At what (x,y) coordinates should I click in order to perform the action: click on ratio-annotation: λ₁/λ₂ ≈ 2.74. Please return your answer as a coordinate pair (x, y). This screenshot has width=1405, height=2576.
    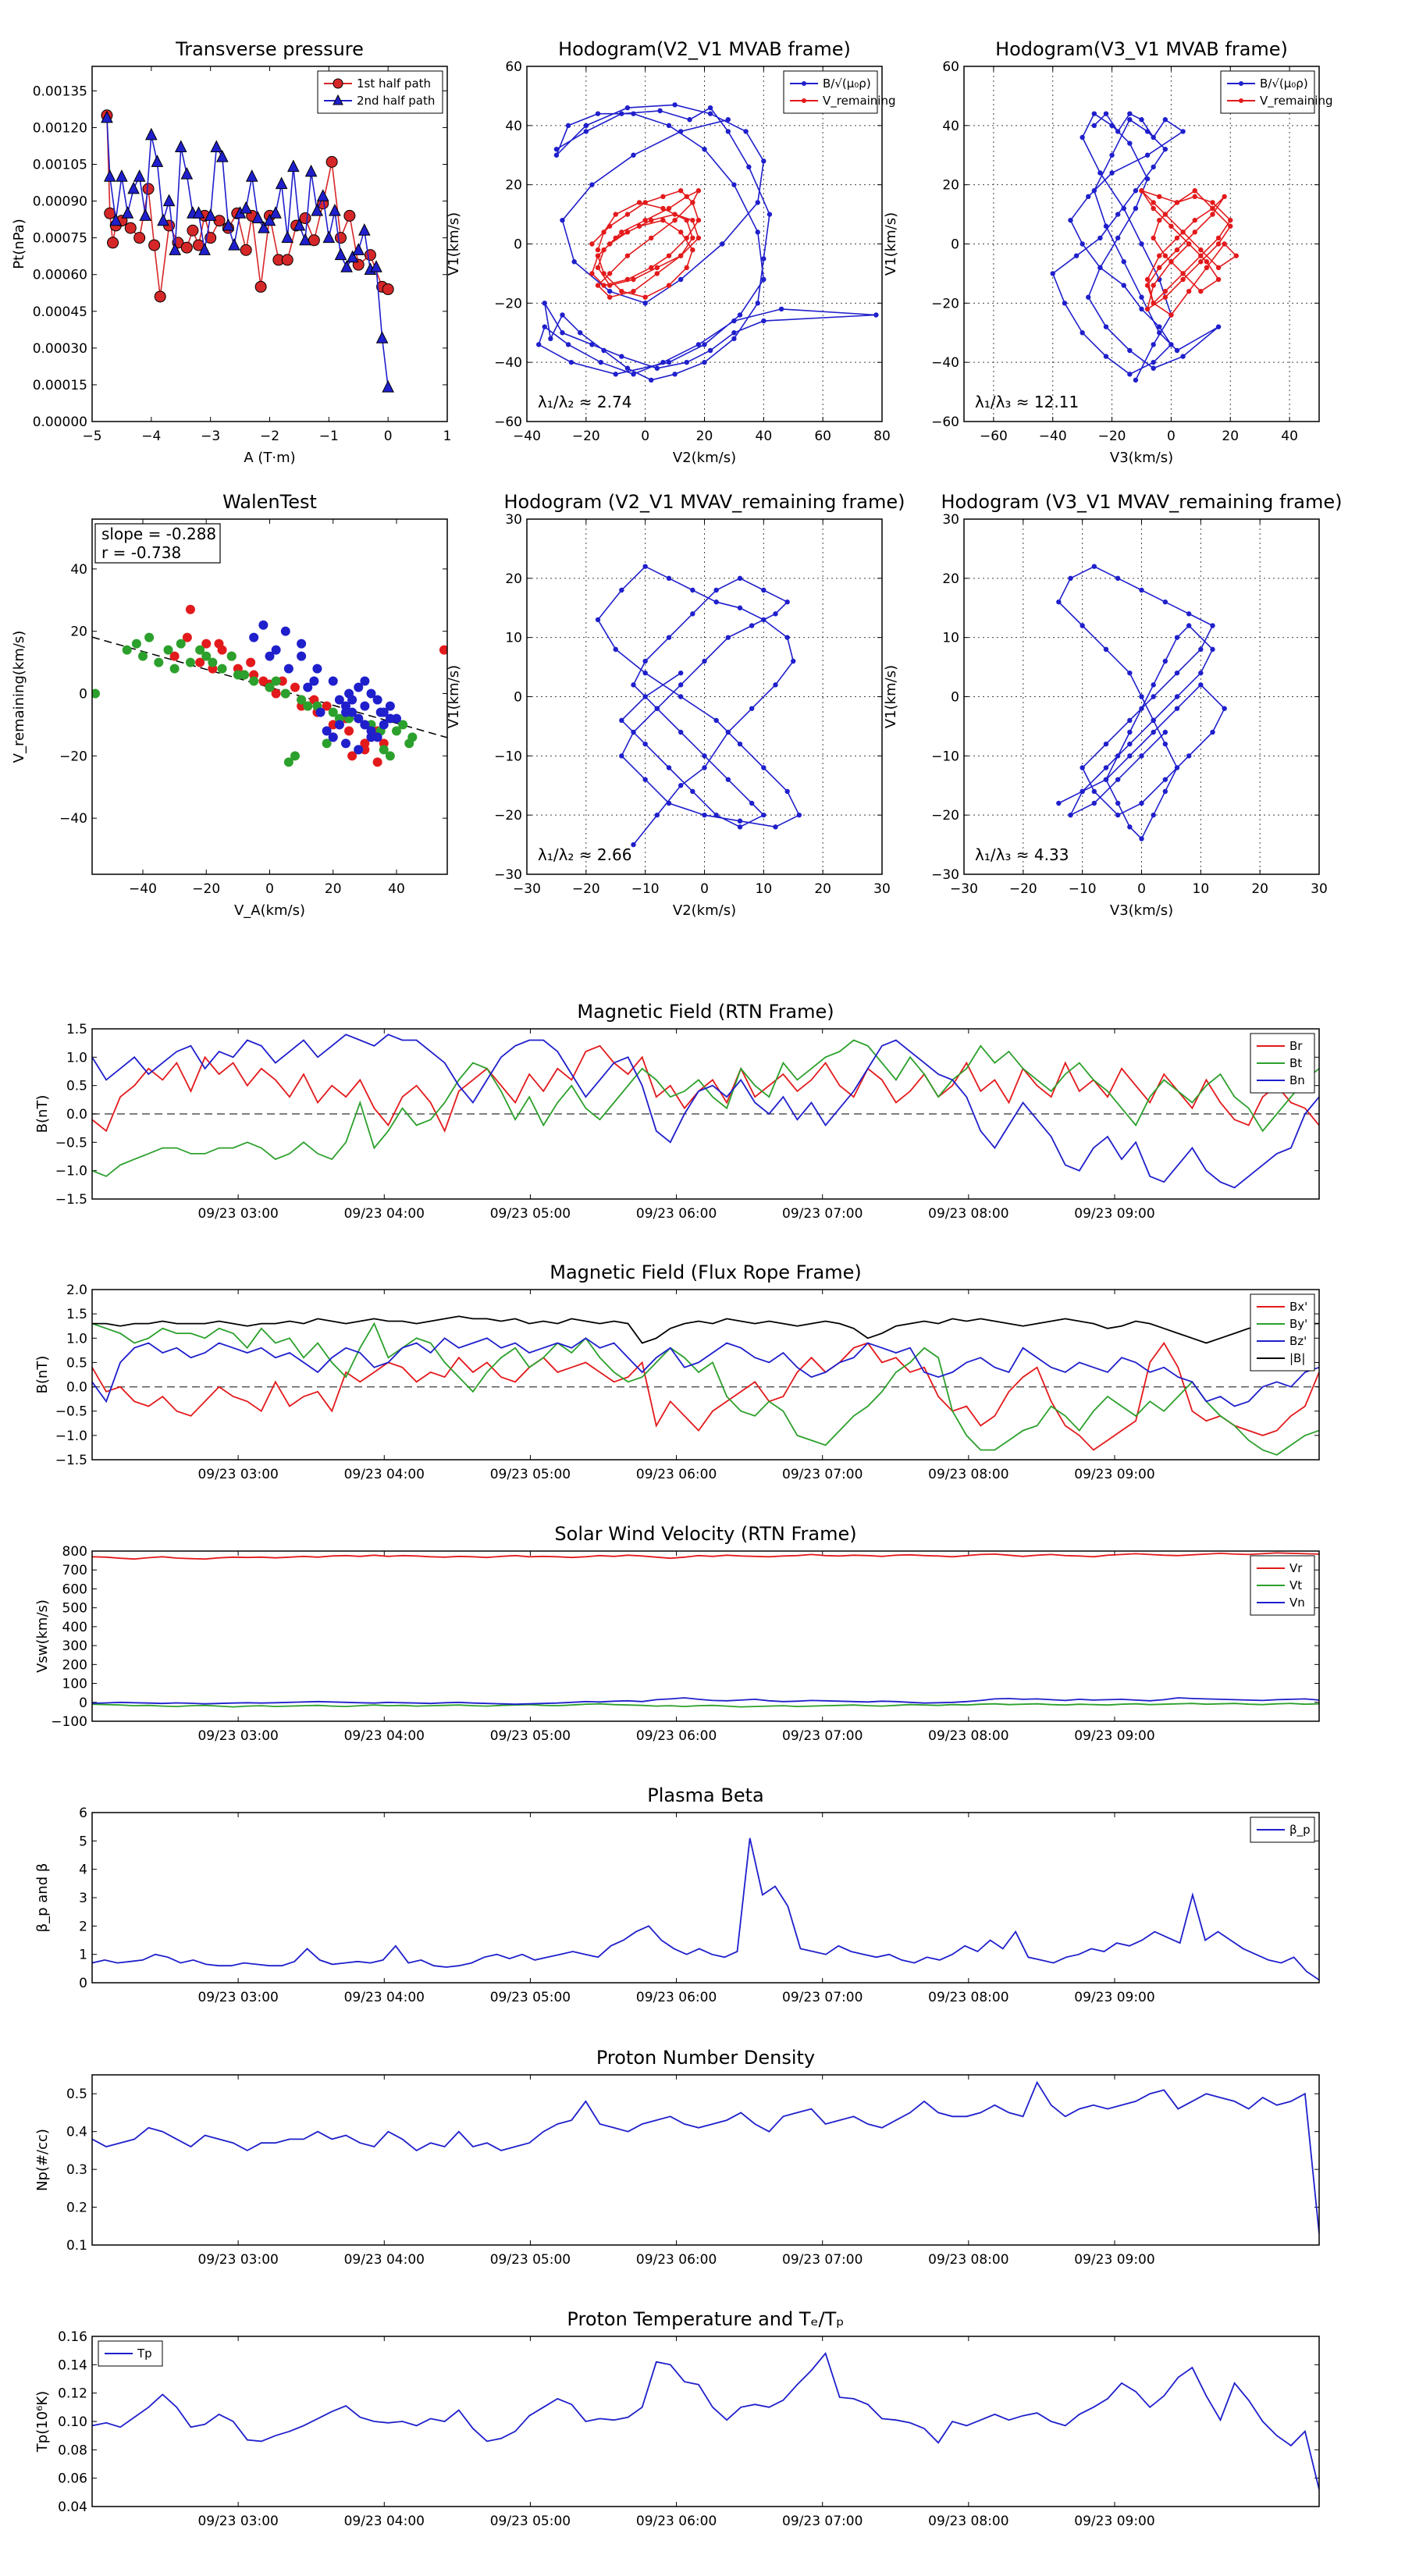
    Looking at the image, I should click on (584, 402).